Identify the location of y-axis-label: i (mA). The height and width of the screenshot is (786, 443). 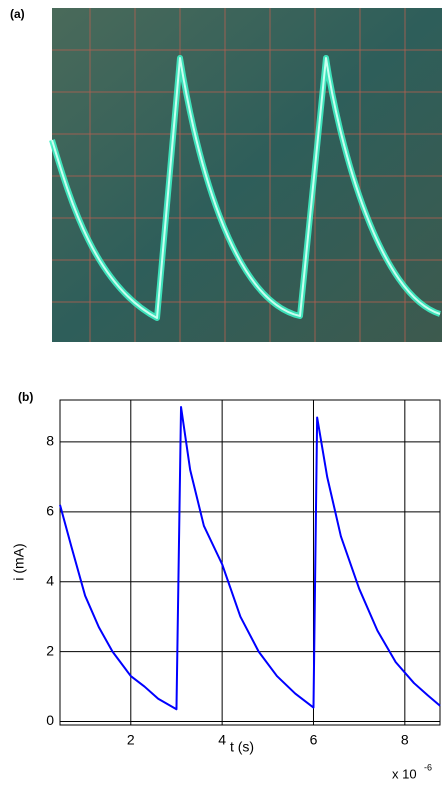
(19, 561).